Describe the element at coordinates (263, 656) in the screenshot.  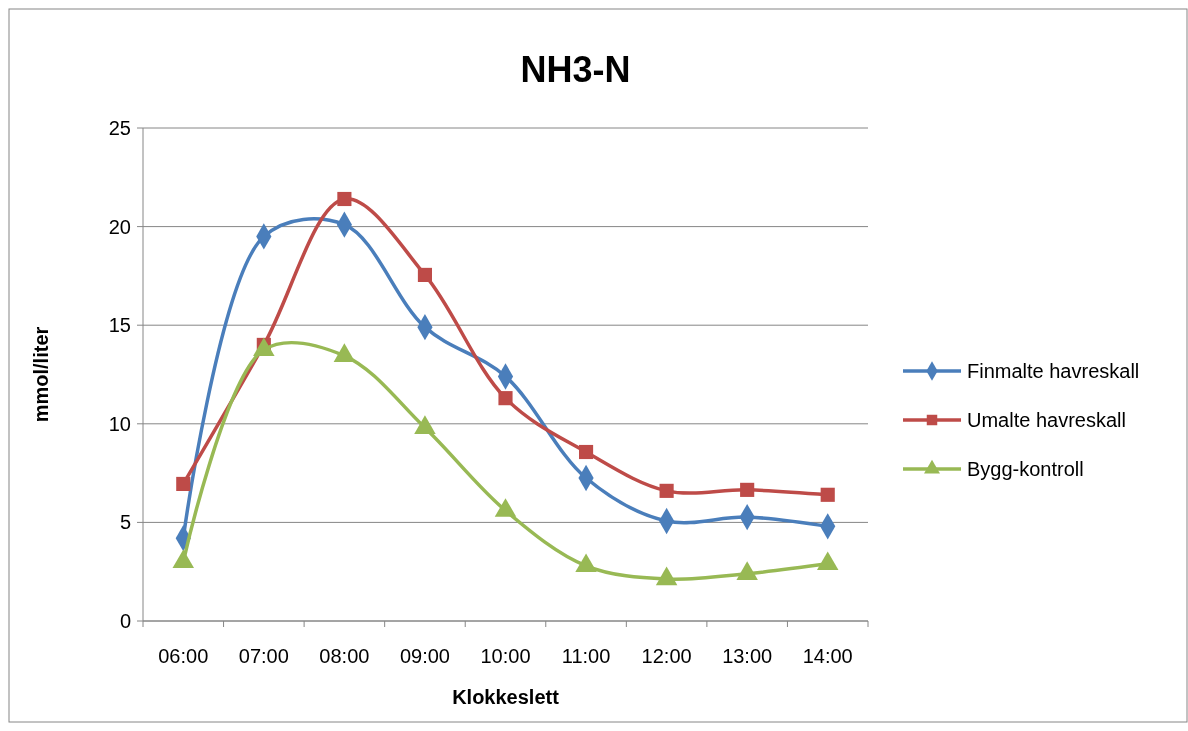
I see `x-tick-label: 07:00` at that location.